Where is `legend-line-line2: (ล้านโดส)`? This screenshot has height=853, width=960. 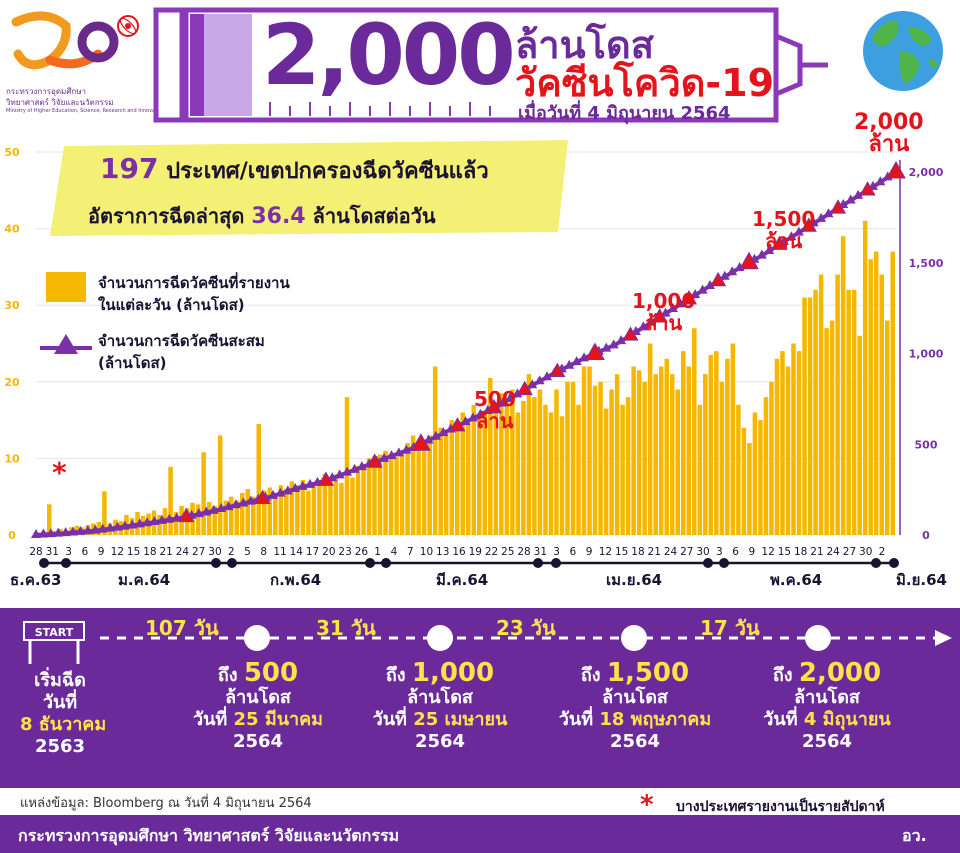
legend-line-line2: (ล้านโดส) is located at coordinates (132, 363).